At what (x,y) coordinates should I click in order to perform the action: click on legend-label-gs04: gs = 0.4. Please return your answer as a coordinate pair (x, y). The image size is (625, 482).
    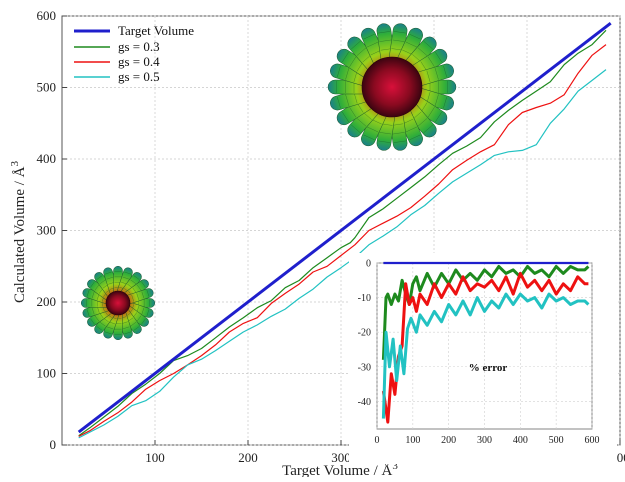
    Looking at the image, I should click on (139, 61).